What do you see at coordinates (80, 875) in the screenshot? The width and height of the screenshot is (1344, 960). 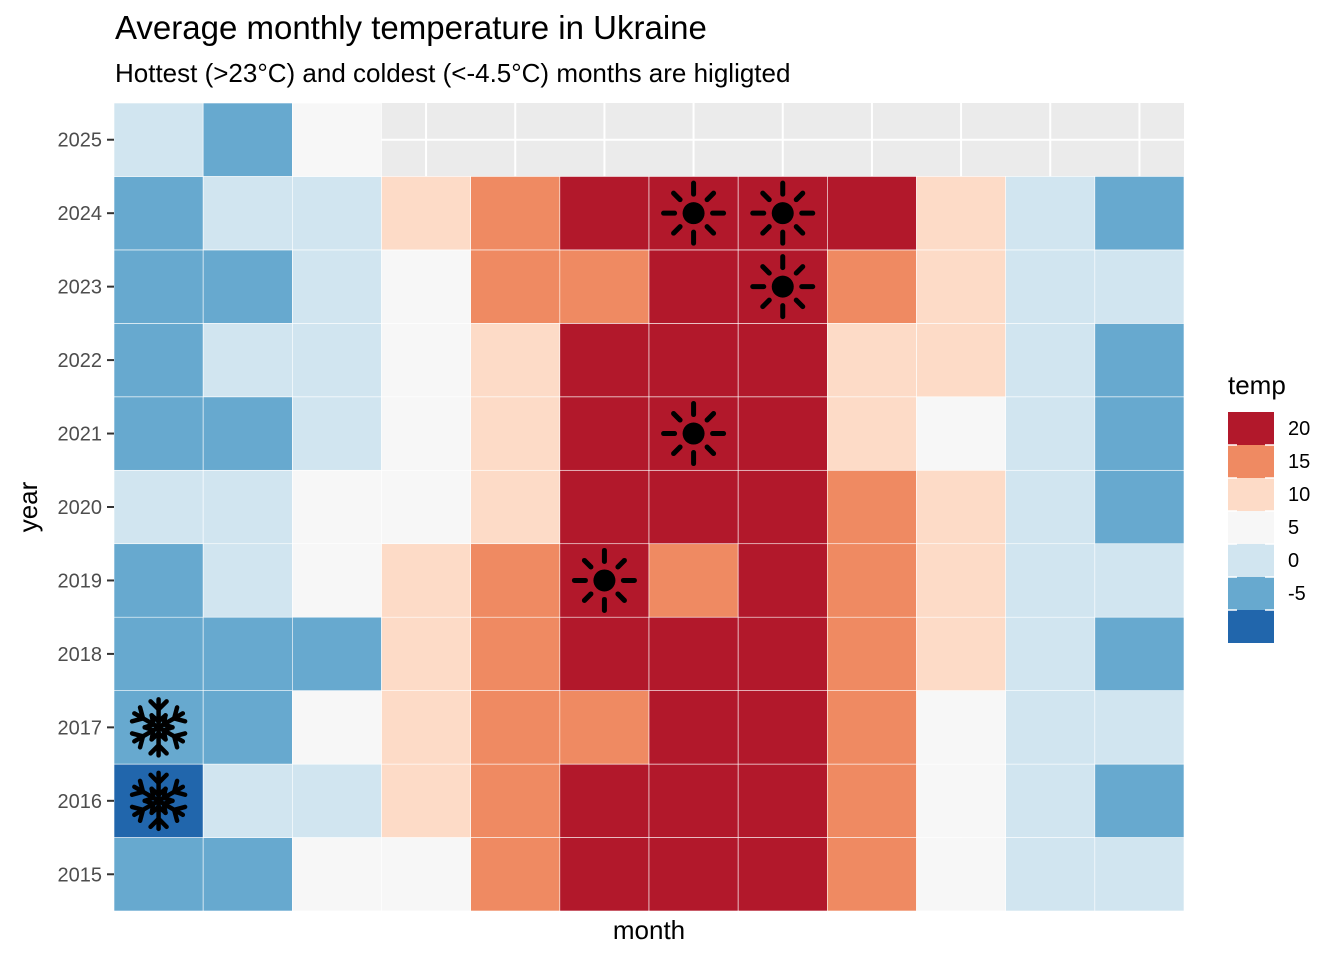 I see `y-tick-label: 2015` at bounding box center [80, 875].